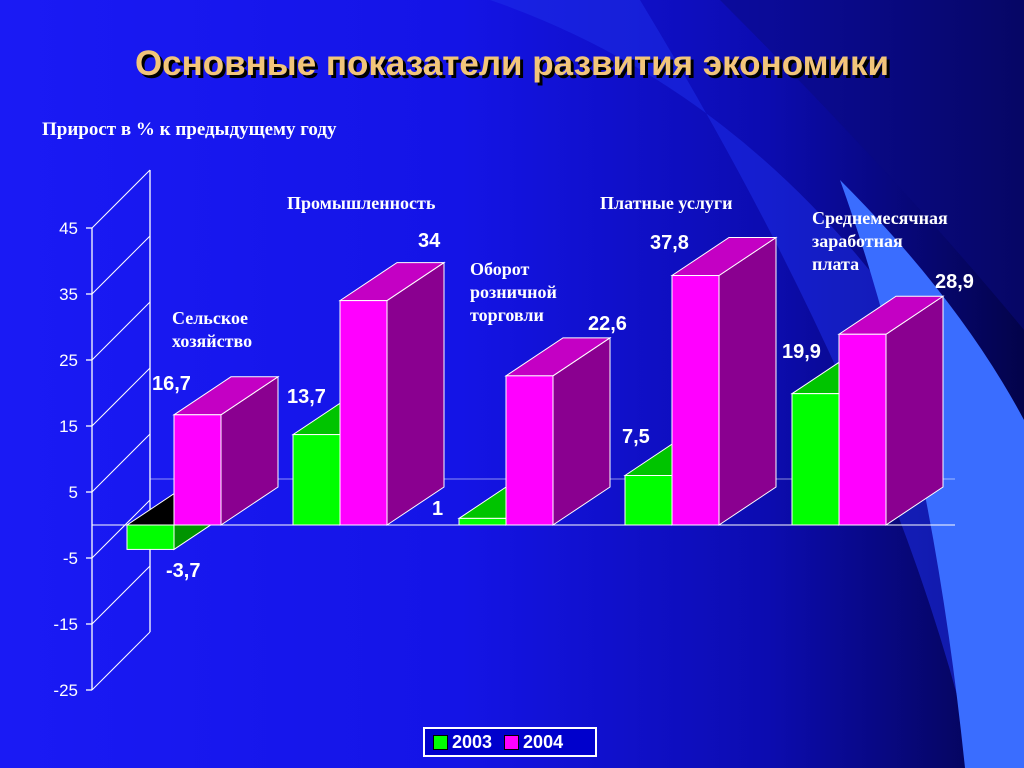 The height and width of the screenshot is (768, 1024). What do you see at coordinates (183, 571) in the screenshot?
I see `data-label-2003-0: -3,7` at bounding box center [183, 571].